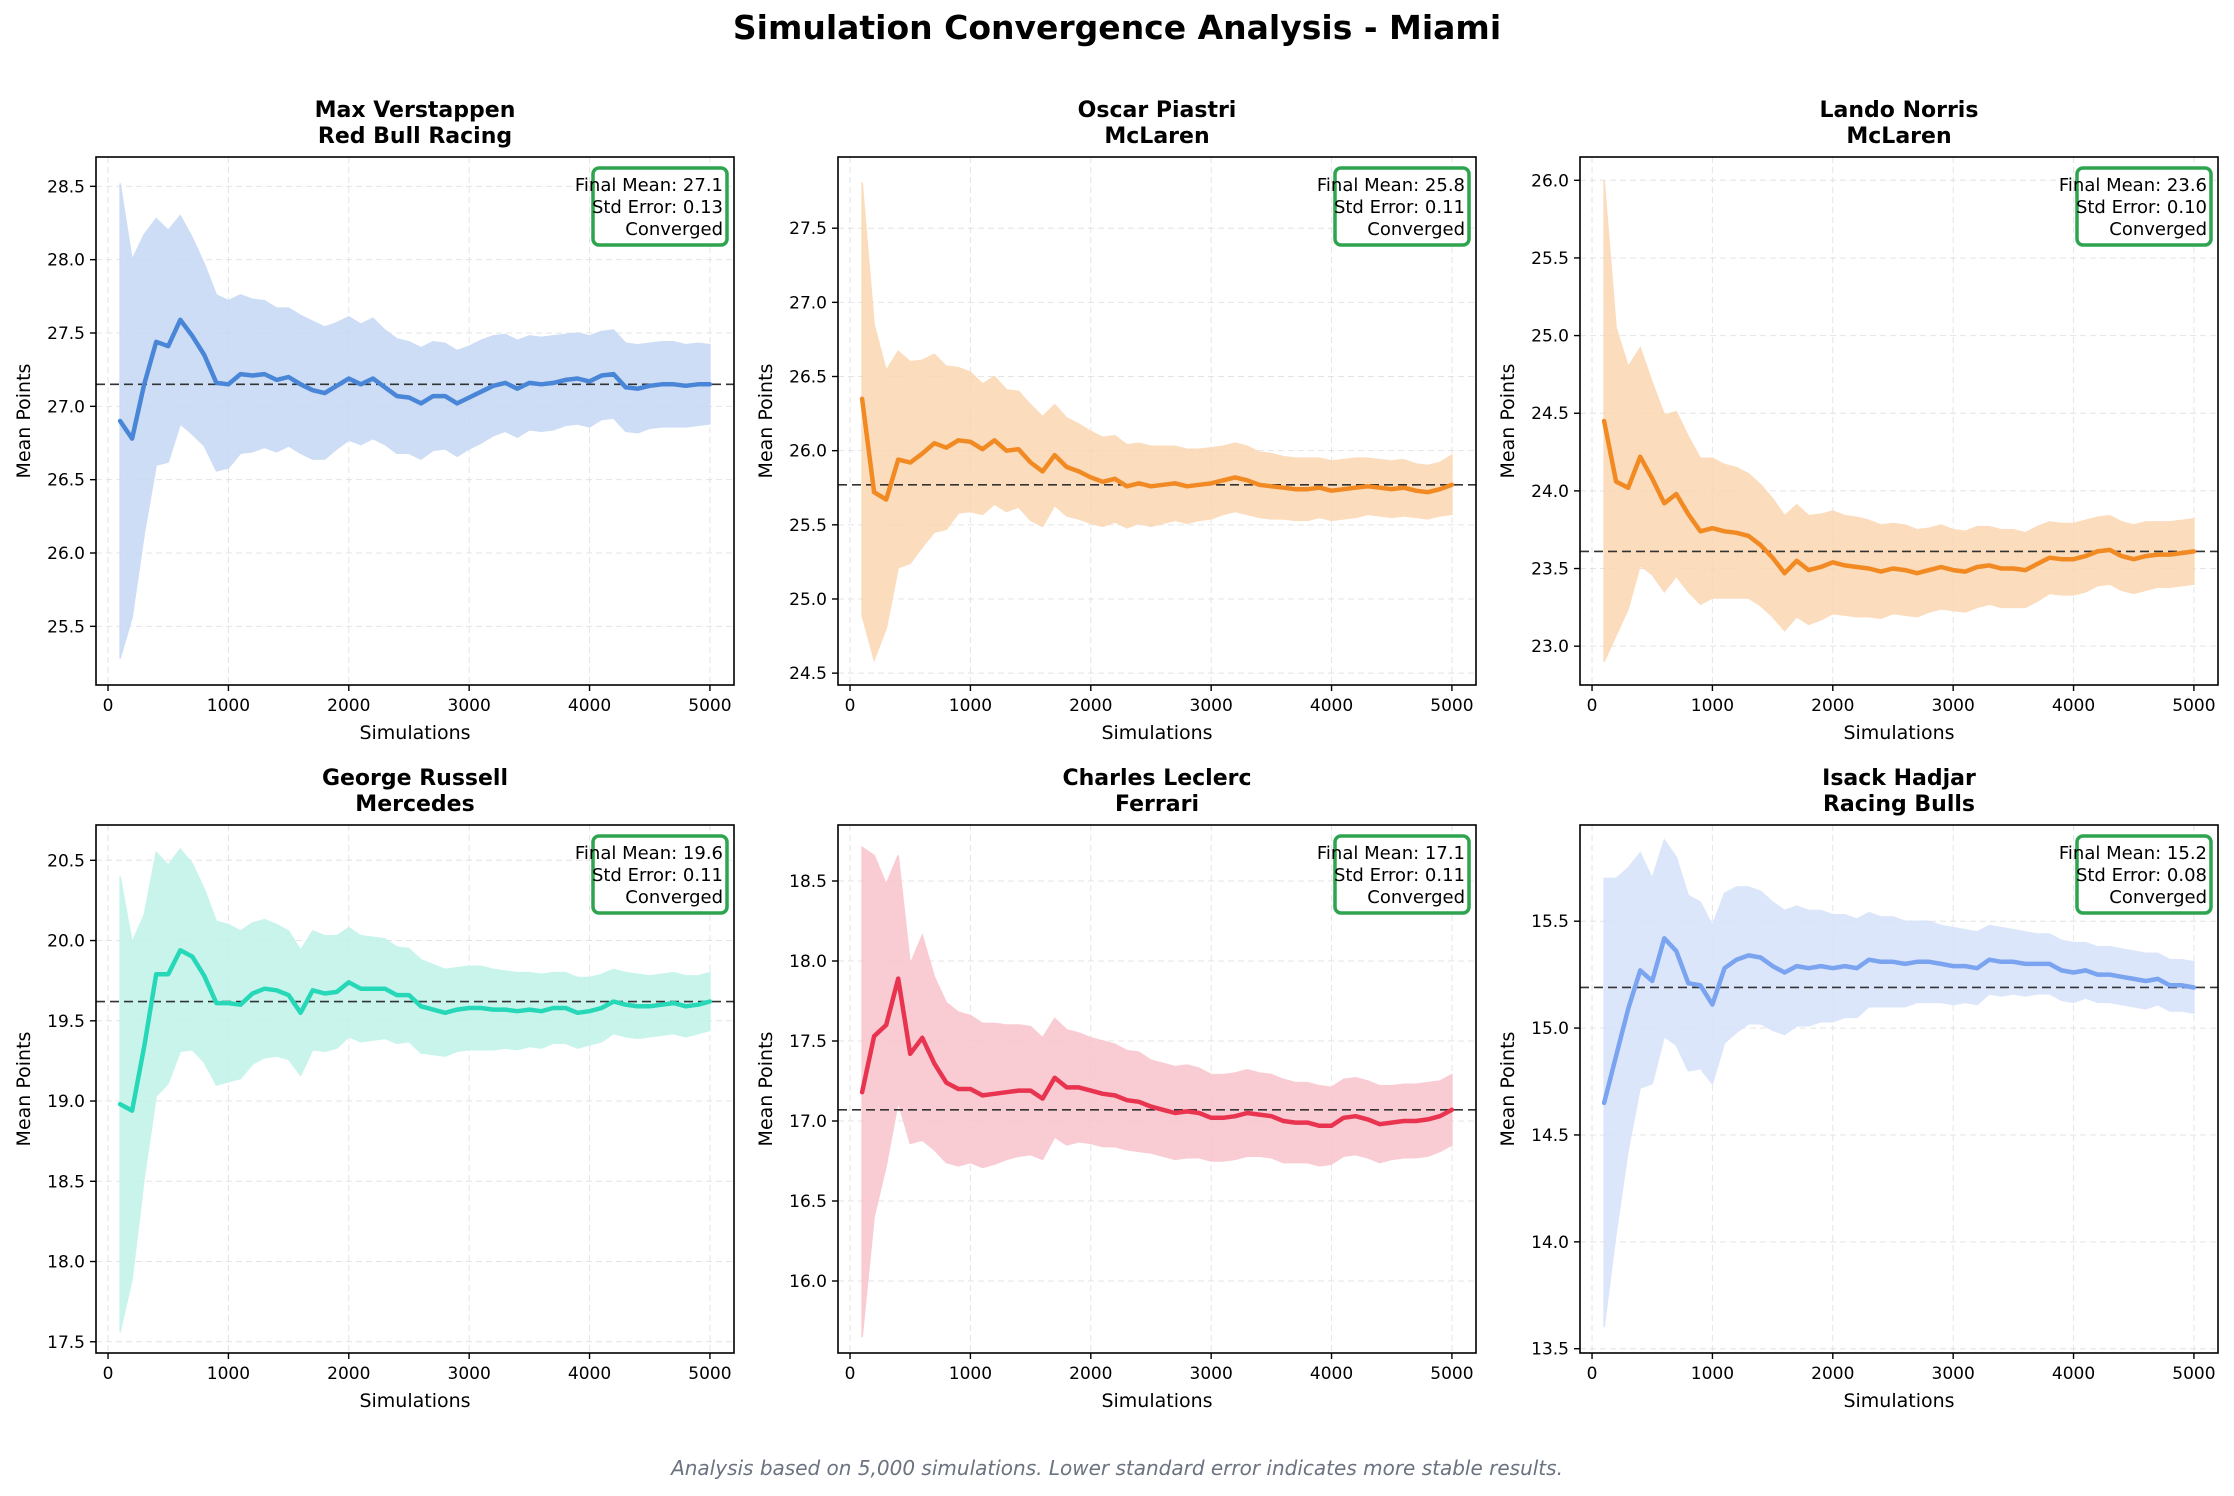  I want to click on panel-title-driver: Max Verstappen, so click(415, 110).